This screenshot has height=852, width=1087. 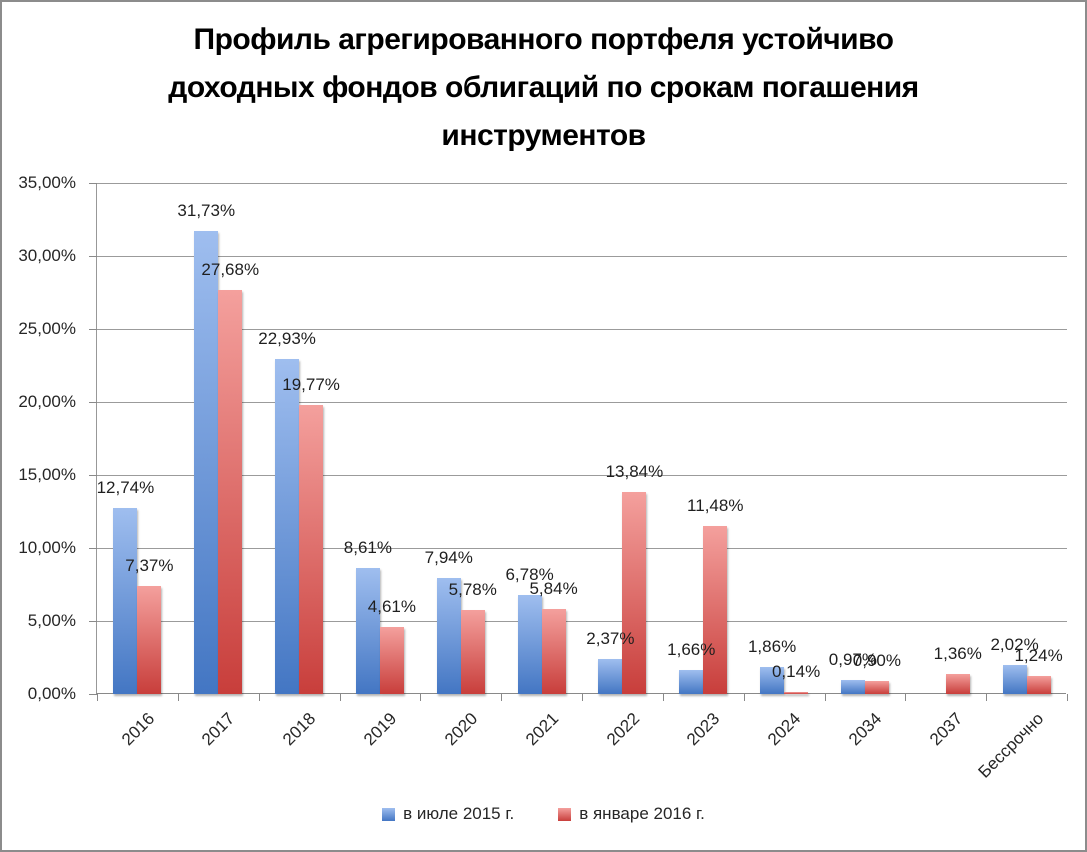 What do you see at coordinates (149, 640) in the screenshot?
I see `bar-2016-jan-2016` at bounding box center [149, 640].